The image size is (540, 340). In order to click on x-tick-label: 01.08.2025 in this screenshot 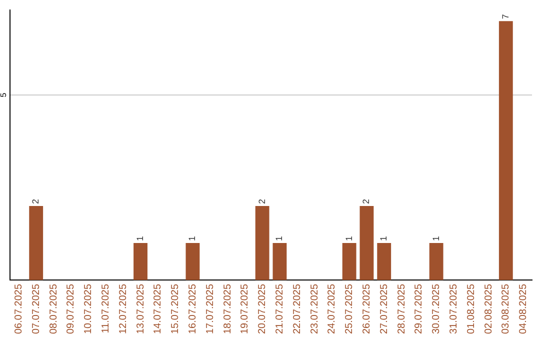, I will do `click(471, 309)`.